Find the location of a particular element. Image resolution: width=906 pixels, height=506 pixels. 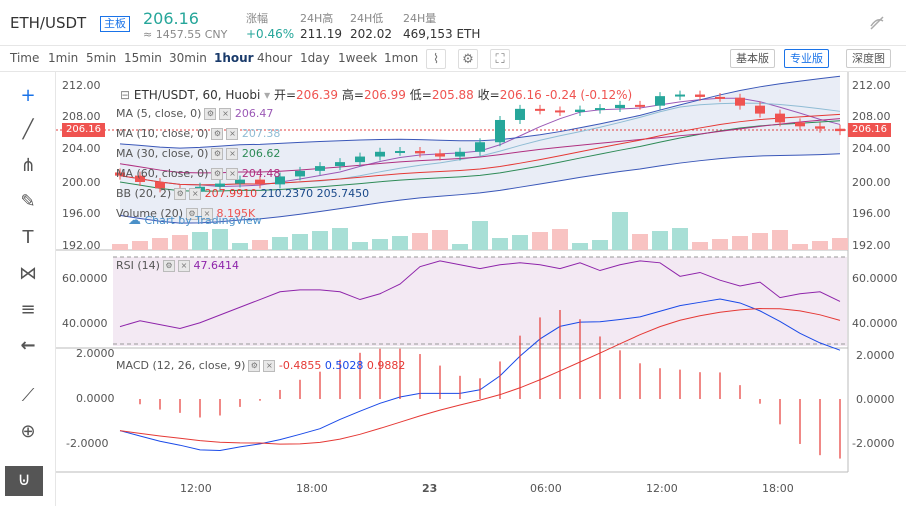

rsi-tick-left: 40.0000 is located at coordinates (85, 323).